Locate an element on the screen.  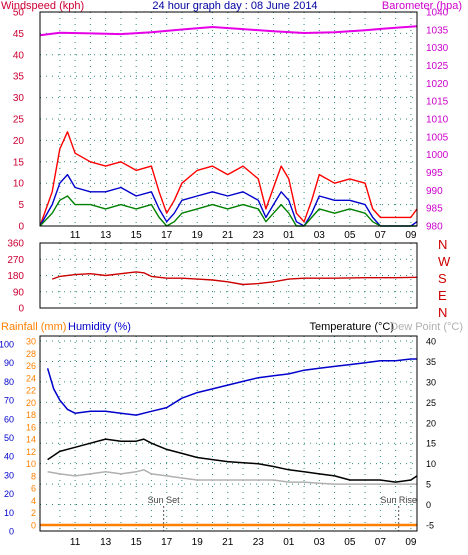
dewpoint-axis-label: Dew Point (°C) is located at coordinates (426, 327).